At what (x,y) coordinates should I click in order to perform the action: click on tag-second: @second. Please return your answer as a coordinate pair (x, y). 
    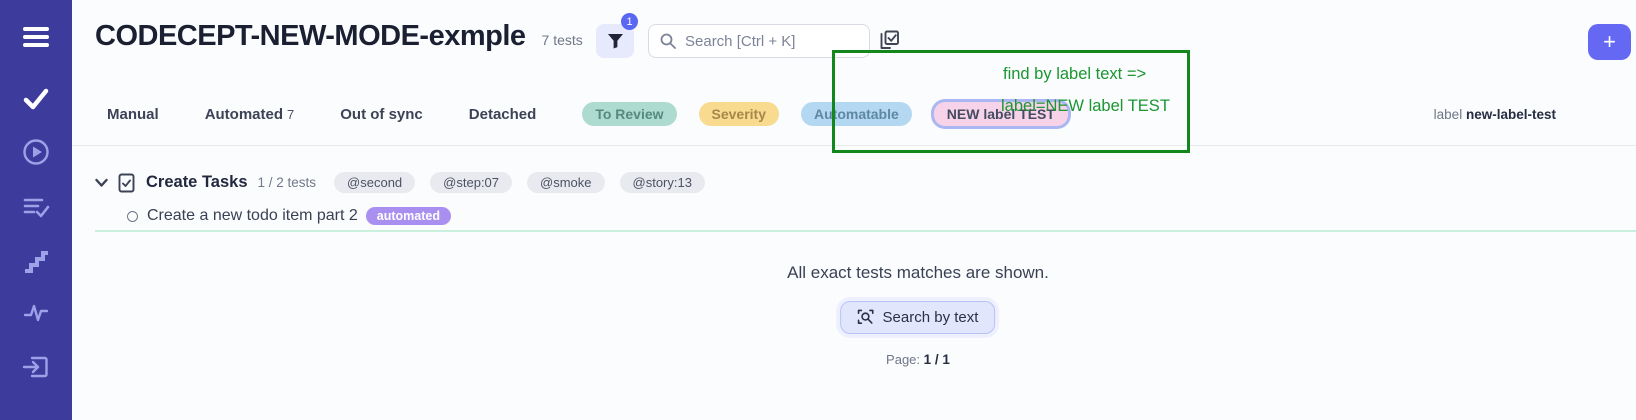
    Looking at the image, I should click on (375, 182).